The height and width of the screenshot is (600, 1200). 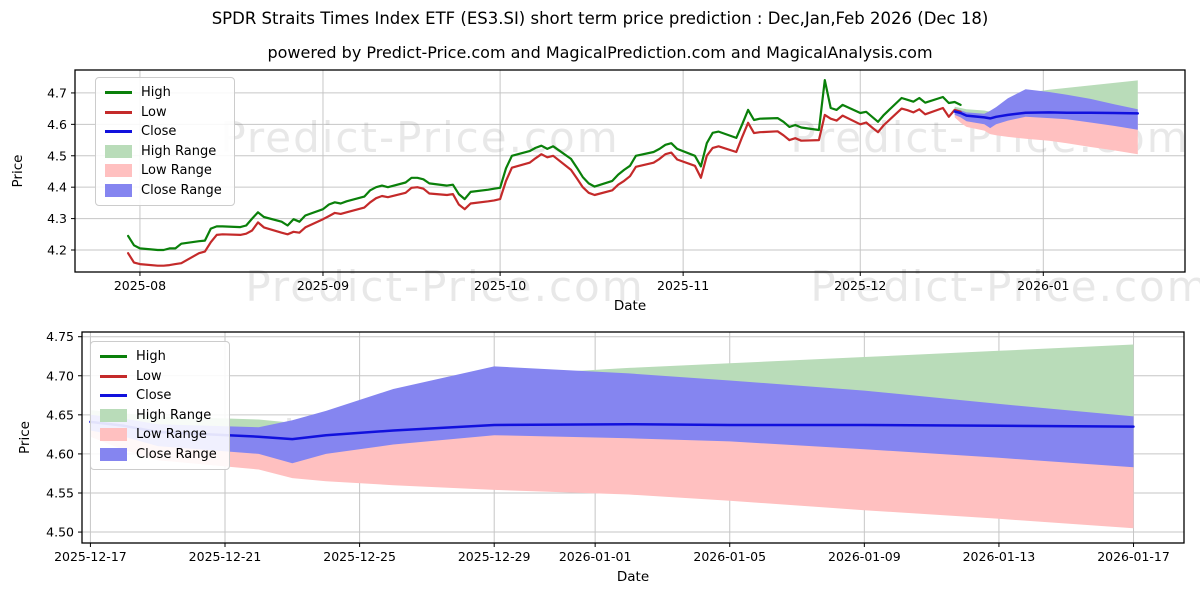 I want to click on x-tick-label: 2025-10, so click(x=500, y=285).